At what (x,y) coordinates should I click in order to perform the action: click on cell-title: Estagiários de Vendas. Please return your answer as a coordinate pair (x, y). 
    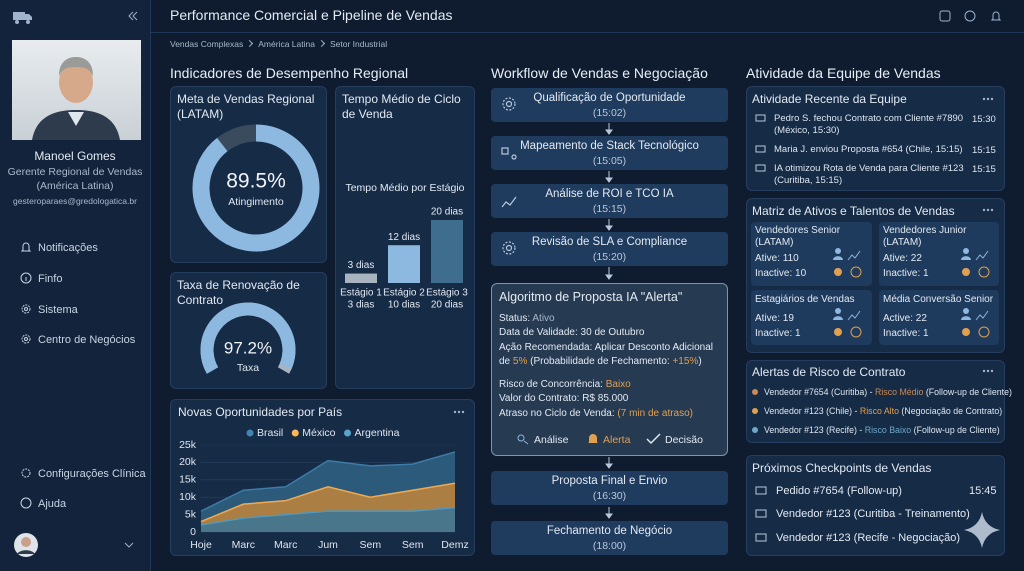
    Looking at the image, I should click on (805, 299).